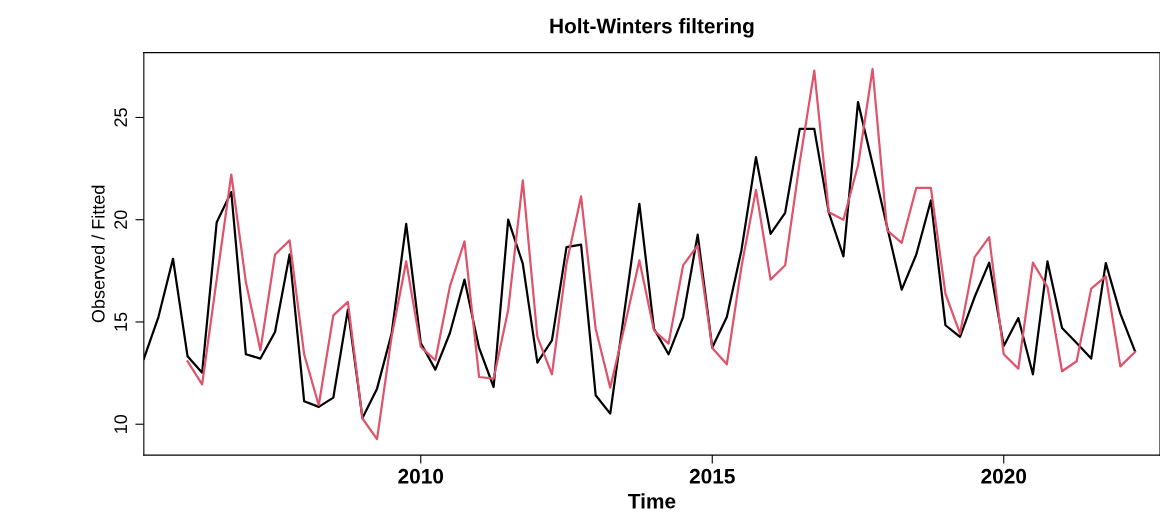 The image size is (1160, 516). Describe the element at coordinates (121, 219) in the screenshot. I see `y-tick-label: 20` at that location.